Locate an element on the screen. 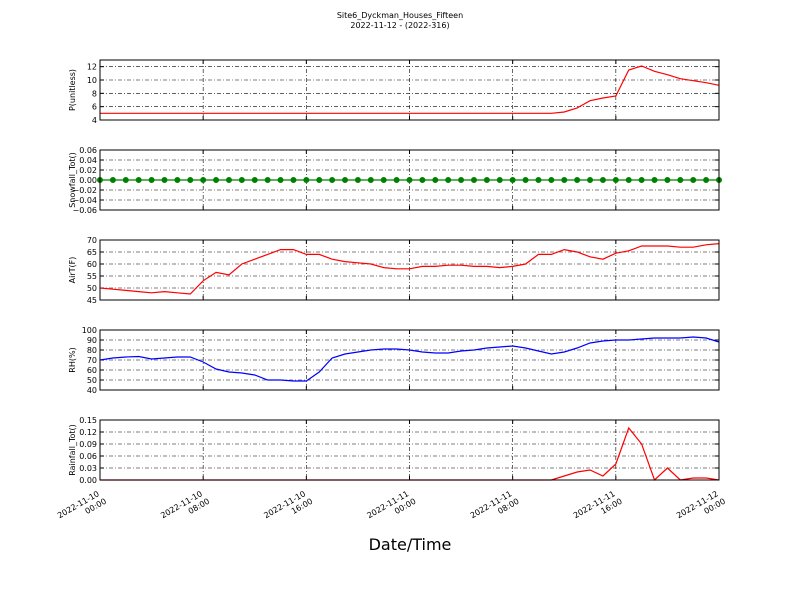 This screenshot has width=800, height=600. y-tick-label: 90 is located at coordinates (92, 340).